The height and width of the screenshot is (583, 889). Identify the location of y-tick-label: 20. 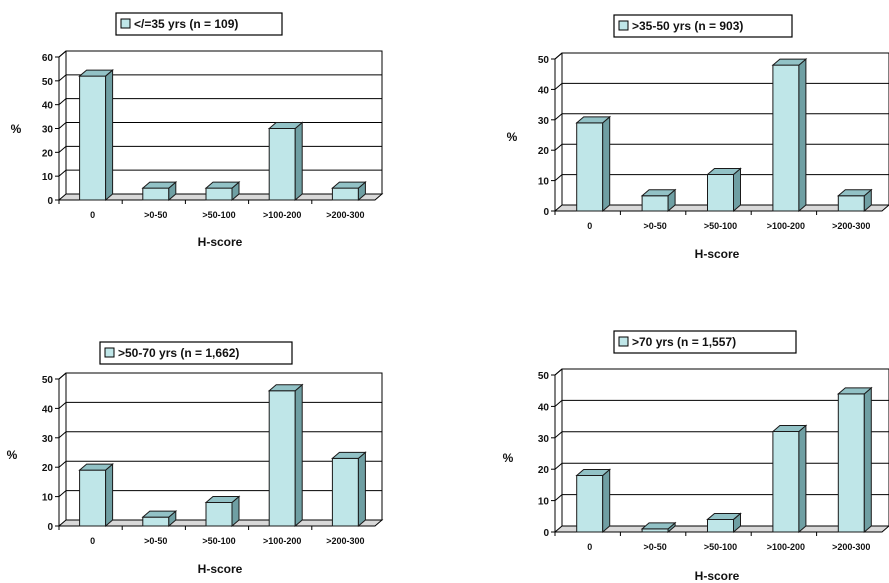
(48, 468).